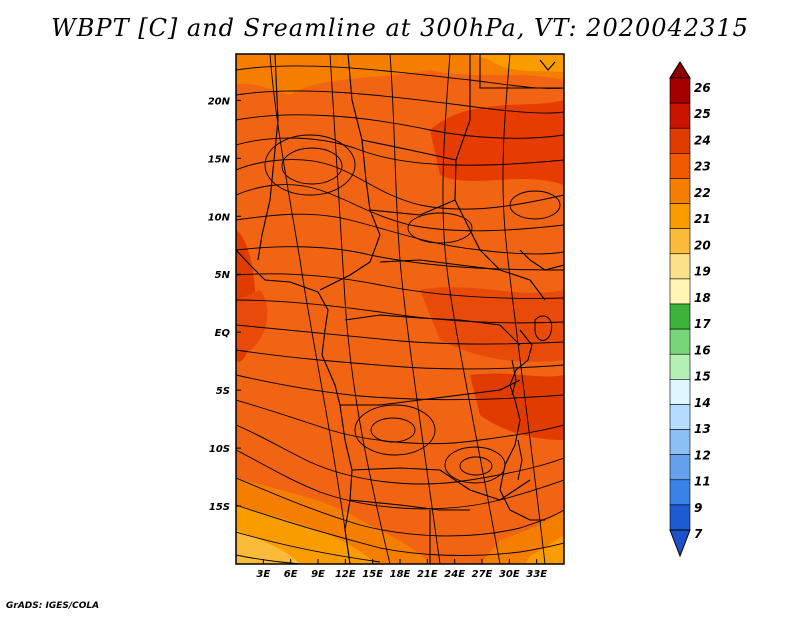 Image resolution: width=800 pixels, height=618 pixels. I want to click on lon-tick-label: 9E, so click(318, 574).